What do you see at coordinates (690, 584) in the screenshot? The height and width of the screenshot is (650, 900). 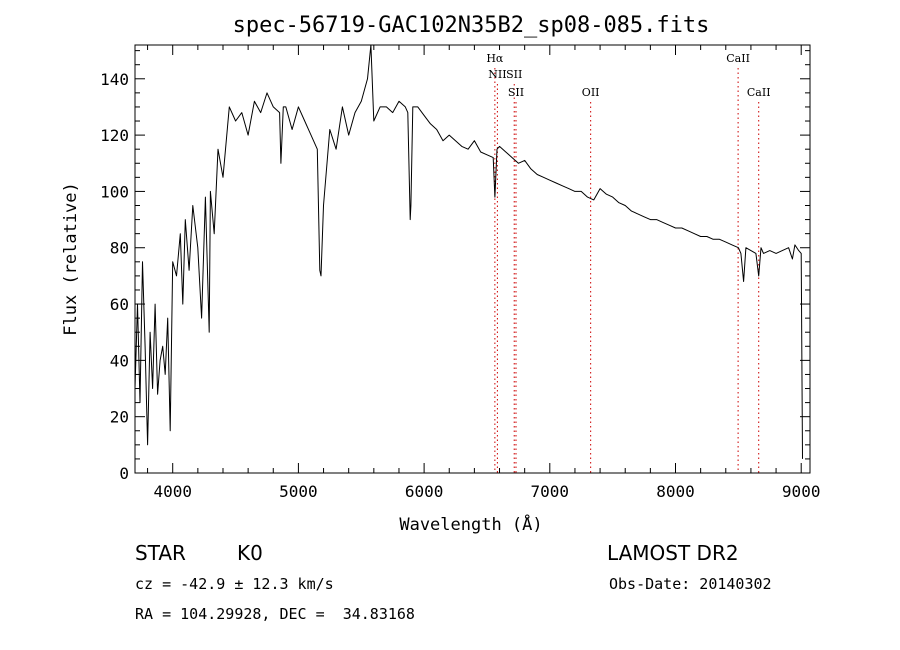 I see `observation-date: Obs-Date: 20140302` at bounding box center [690, 584].